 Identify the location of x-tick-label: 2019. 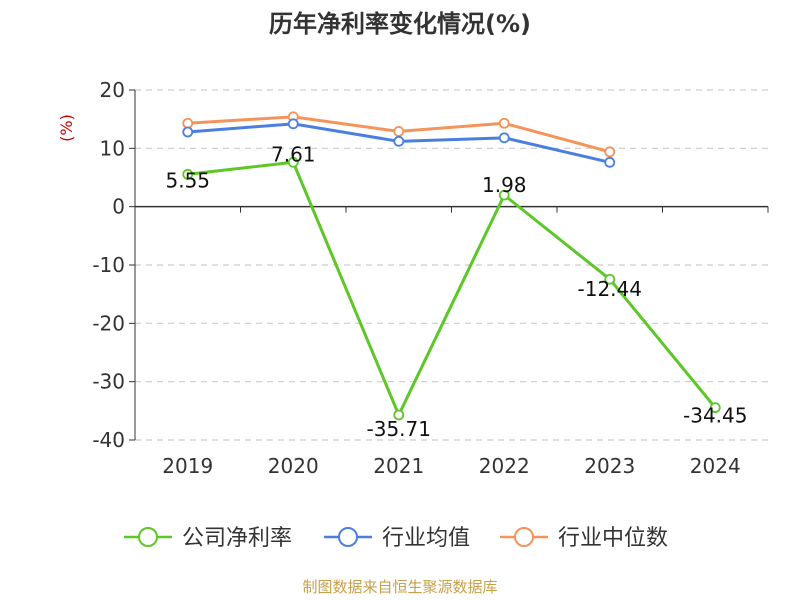
(187, 466).